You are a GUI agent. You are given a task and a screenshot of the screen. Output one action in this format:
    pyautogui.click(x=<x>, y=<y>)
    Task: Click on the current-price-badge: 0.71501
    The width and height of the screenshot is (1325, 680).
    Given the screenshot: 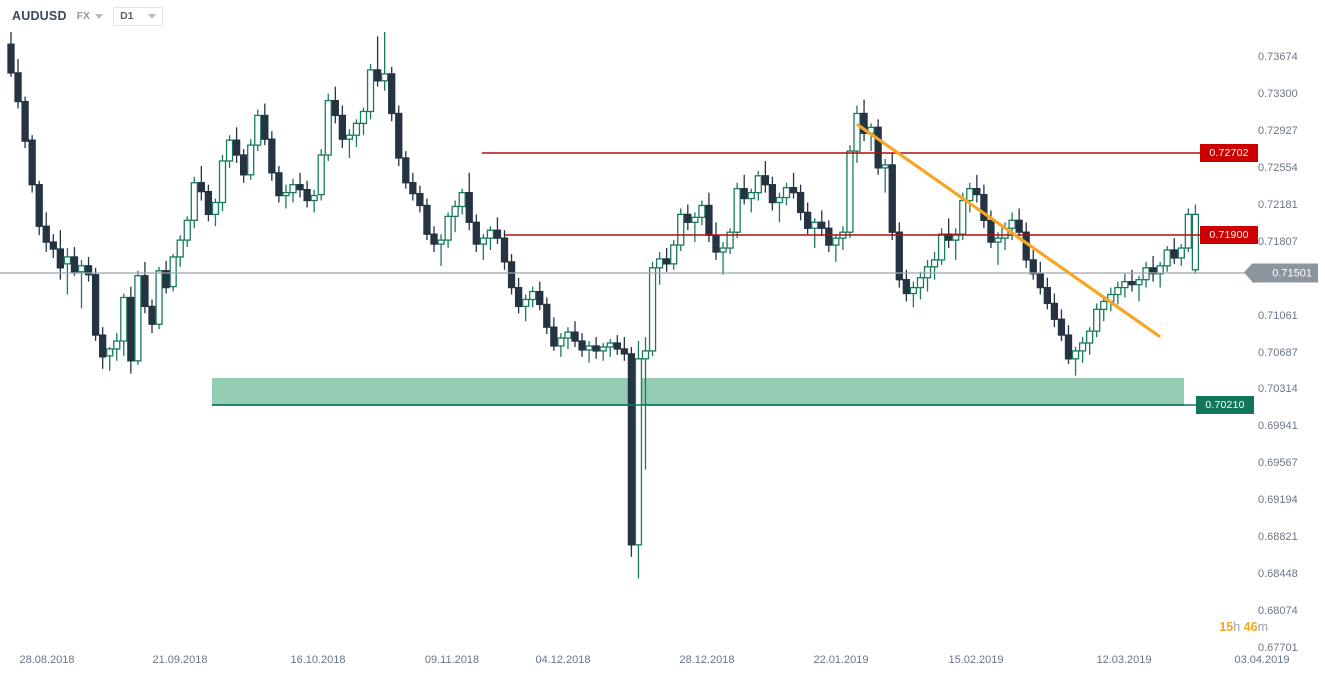 What is the action you would take?
    pyautogui.click(x=1281, y=273)
    